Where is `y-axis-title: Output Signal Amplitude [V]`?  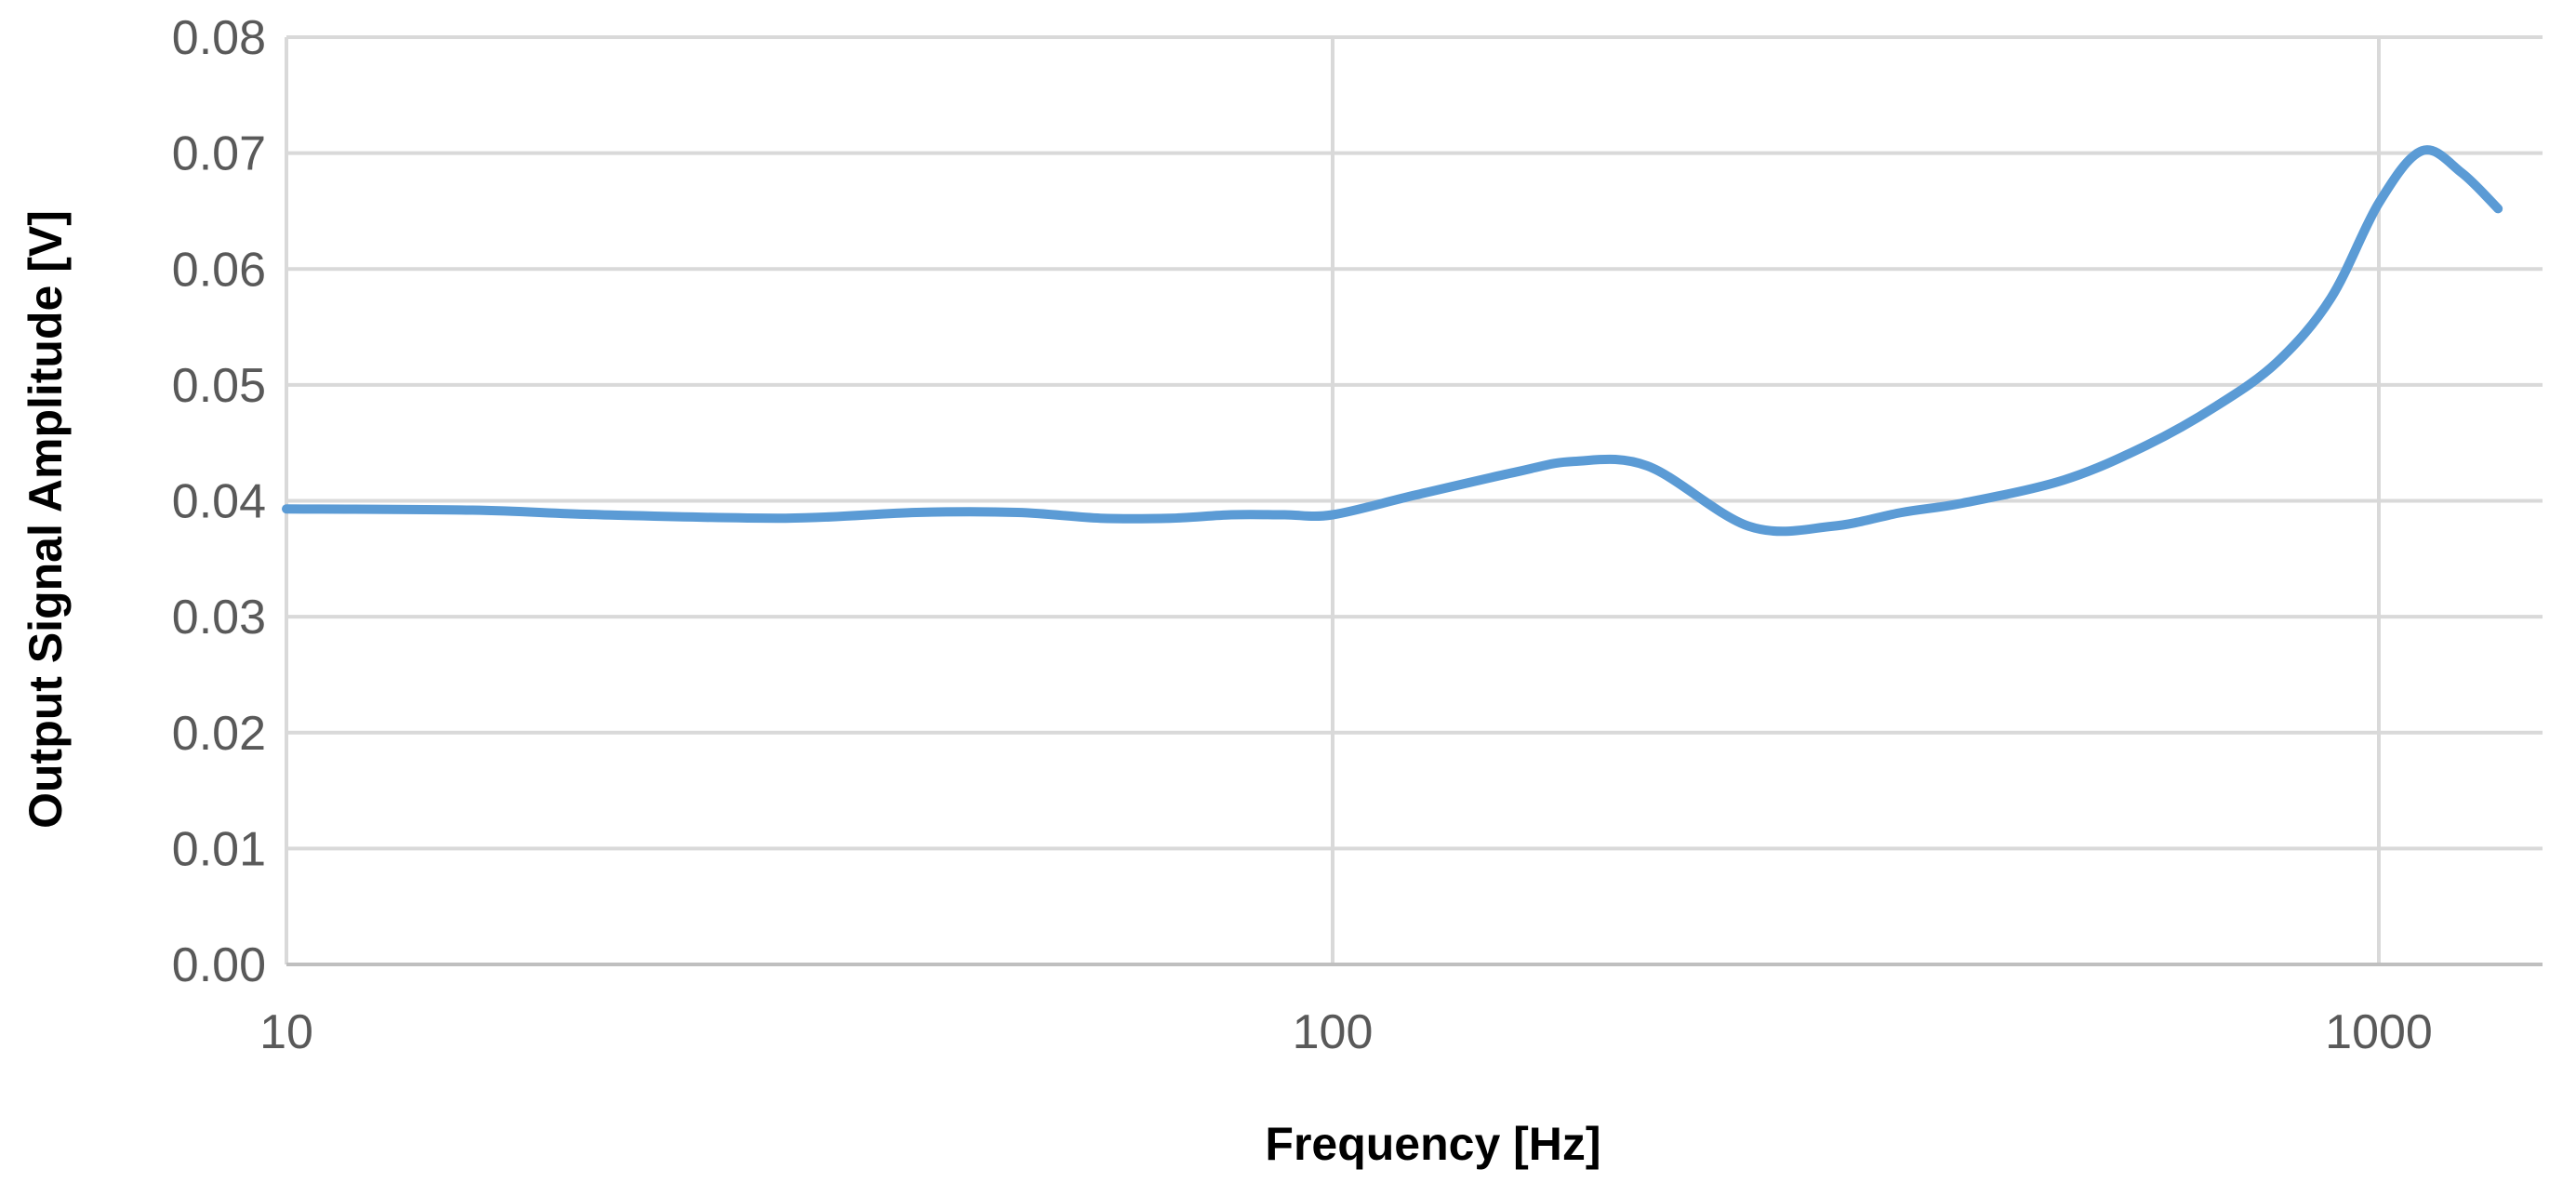 y-axis-title: Output Signal Amplitude [V] is located at coordinates (46, 520).